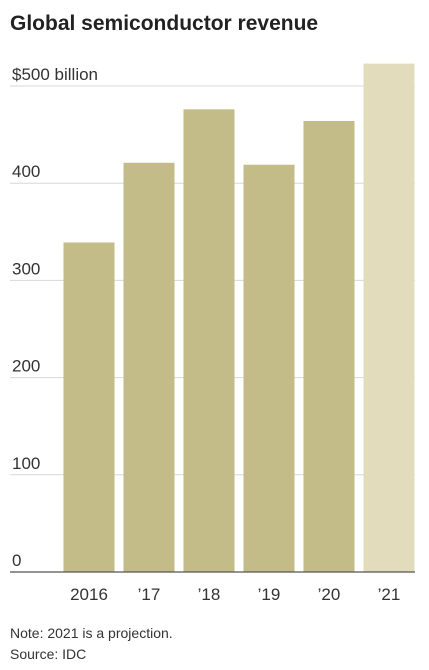 Image resolution: width=429 pixels, height=670 pixels. Describe the element at coordinates (16, 560) in the screenshot. I see `y-tick-label: 0` at that location.